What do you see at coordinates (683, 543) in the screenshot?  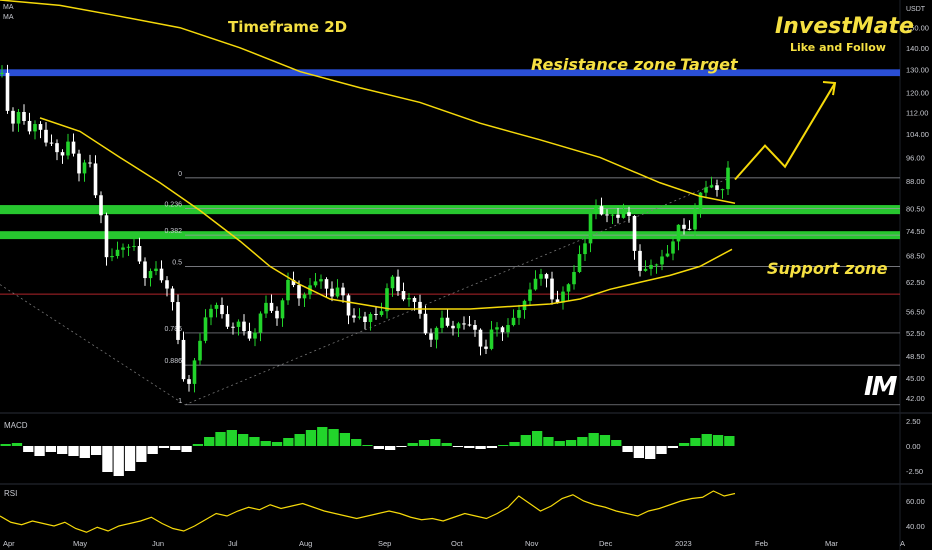 I see `time-axis-tick: 2023` at bounding box center [683, 543].